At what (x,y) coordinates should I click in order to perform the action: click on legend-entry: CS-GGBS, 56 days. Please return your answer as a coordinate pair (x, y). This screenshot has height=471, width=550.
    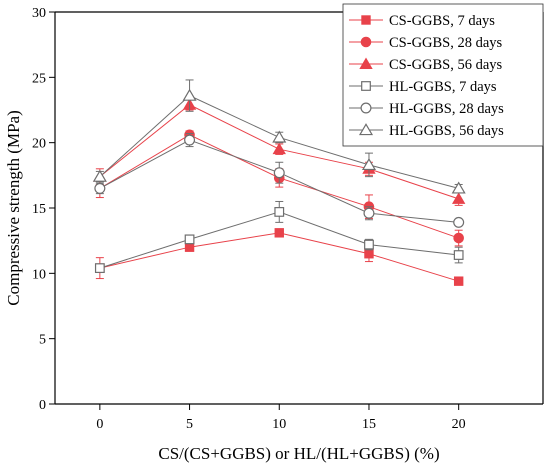
    Looking at the image, I should click on (426, 65).